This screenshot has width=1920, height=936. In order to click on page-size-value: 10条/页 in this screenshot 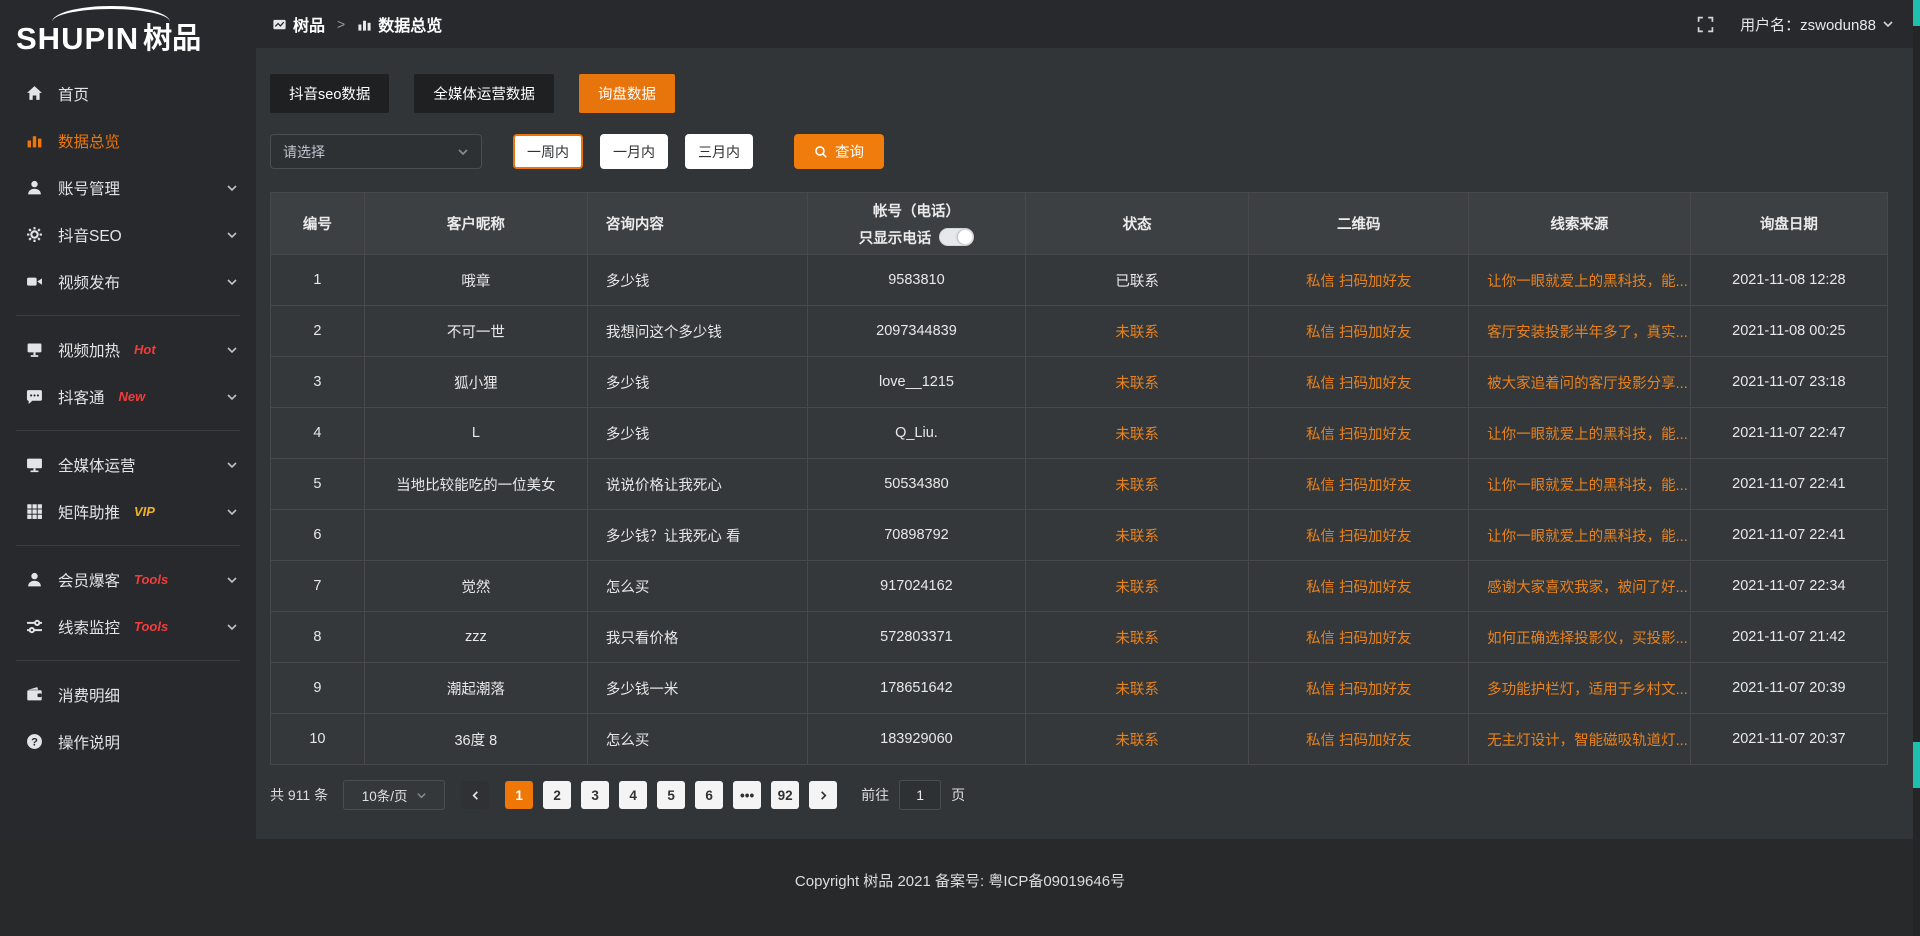, I will do `click(384, 796)`.